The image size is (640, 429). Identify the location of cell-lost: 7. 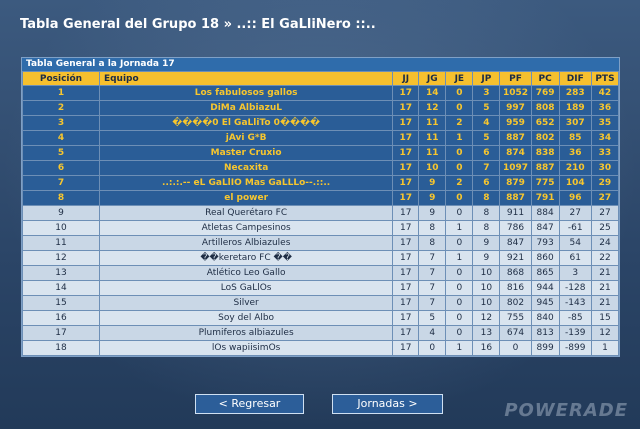
(486, 168).